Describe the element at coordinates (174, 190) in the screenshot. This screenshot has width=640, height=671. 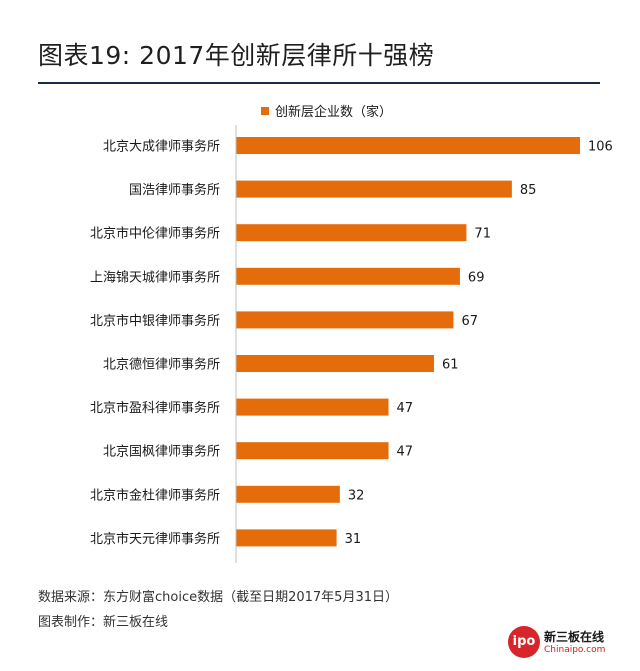
I see `category-label: 国浩律师事务所` at that location.